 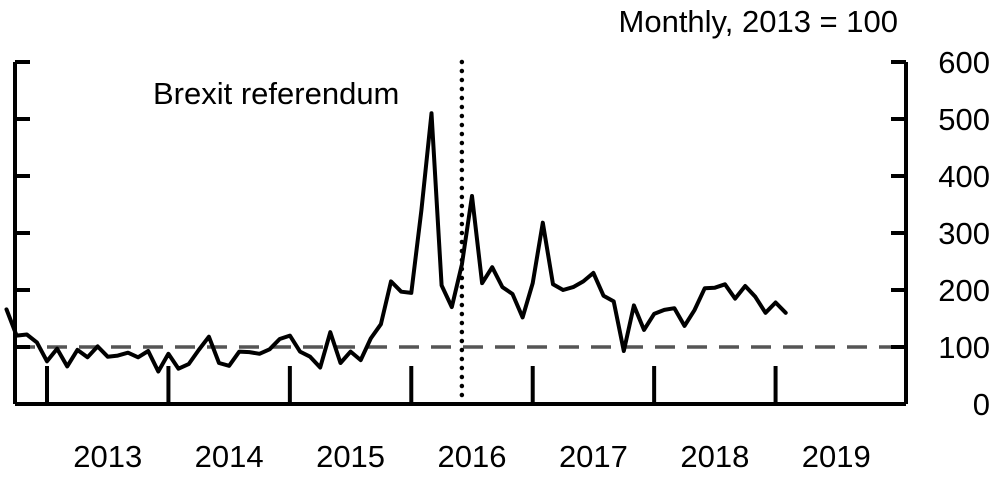 I want to click on x-tick-label-2018: 2018, so click(x=714, y=456).